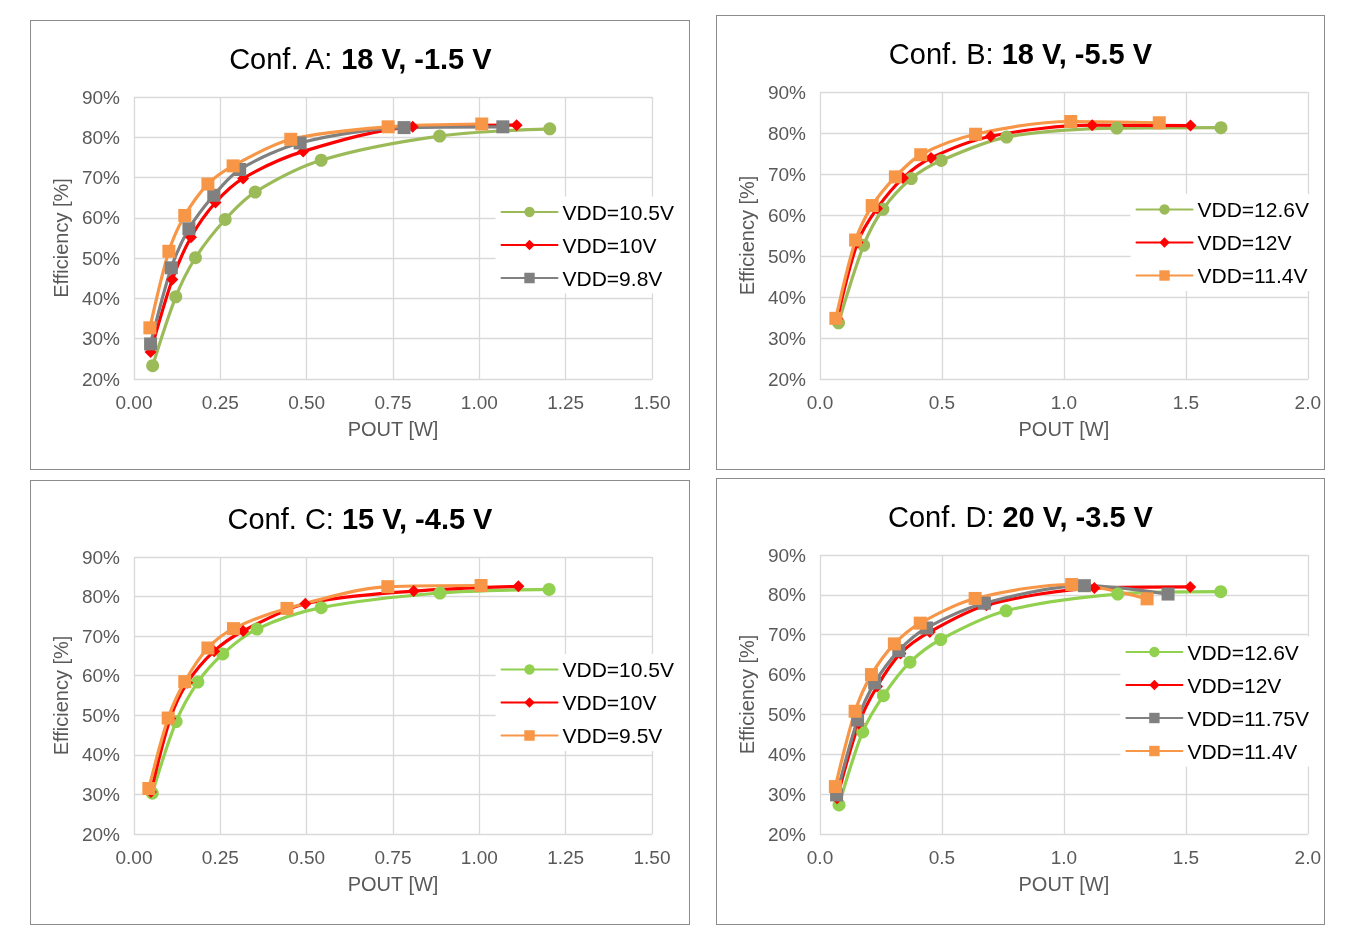 Image resolution: width=1370 pixels, height=927 pixels. What do you see at coordinates (1020, 53) in the screenshot?
I see `chart-title: Conf. B: 18 V, -5.5 V` at bounding box center [1020, 53].